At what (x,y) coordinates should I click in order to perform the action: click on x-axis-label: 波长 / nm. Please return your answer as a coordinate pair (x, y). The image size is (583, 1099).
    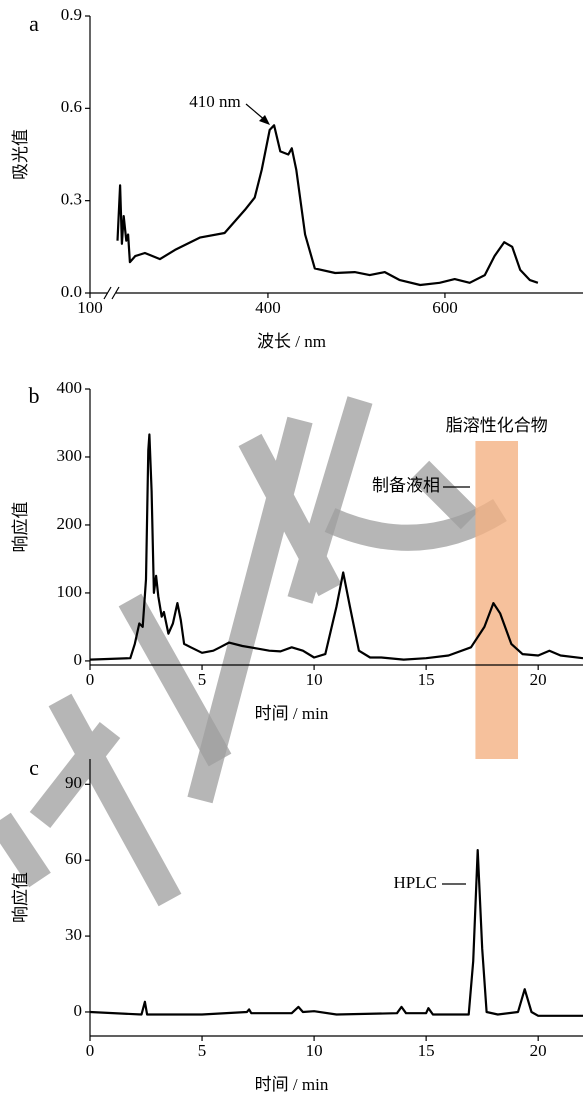
    Looking at the image, I should click on (291, 341).